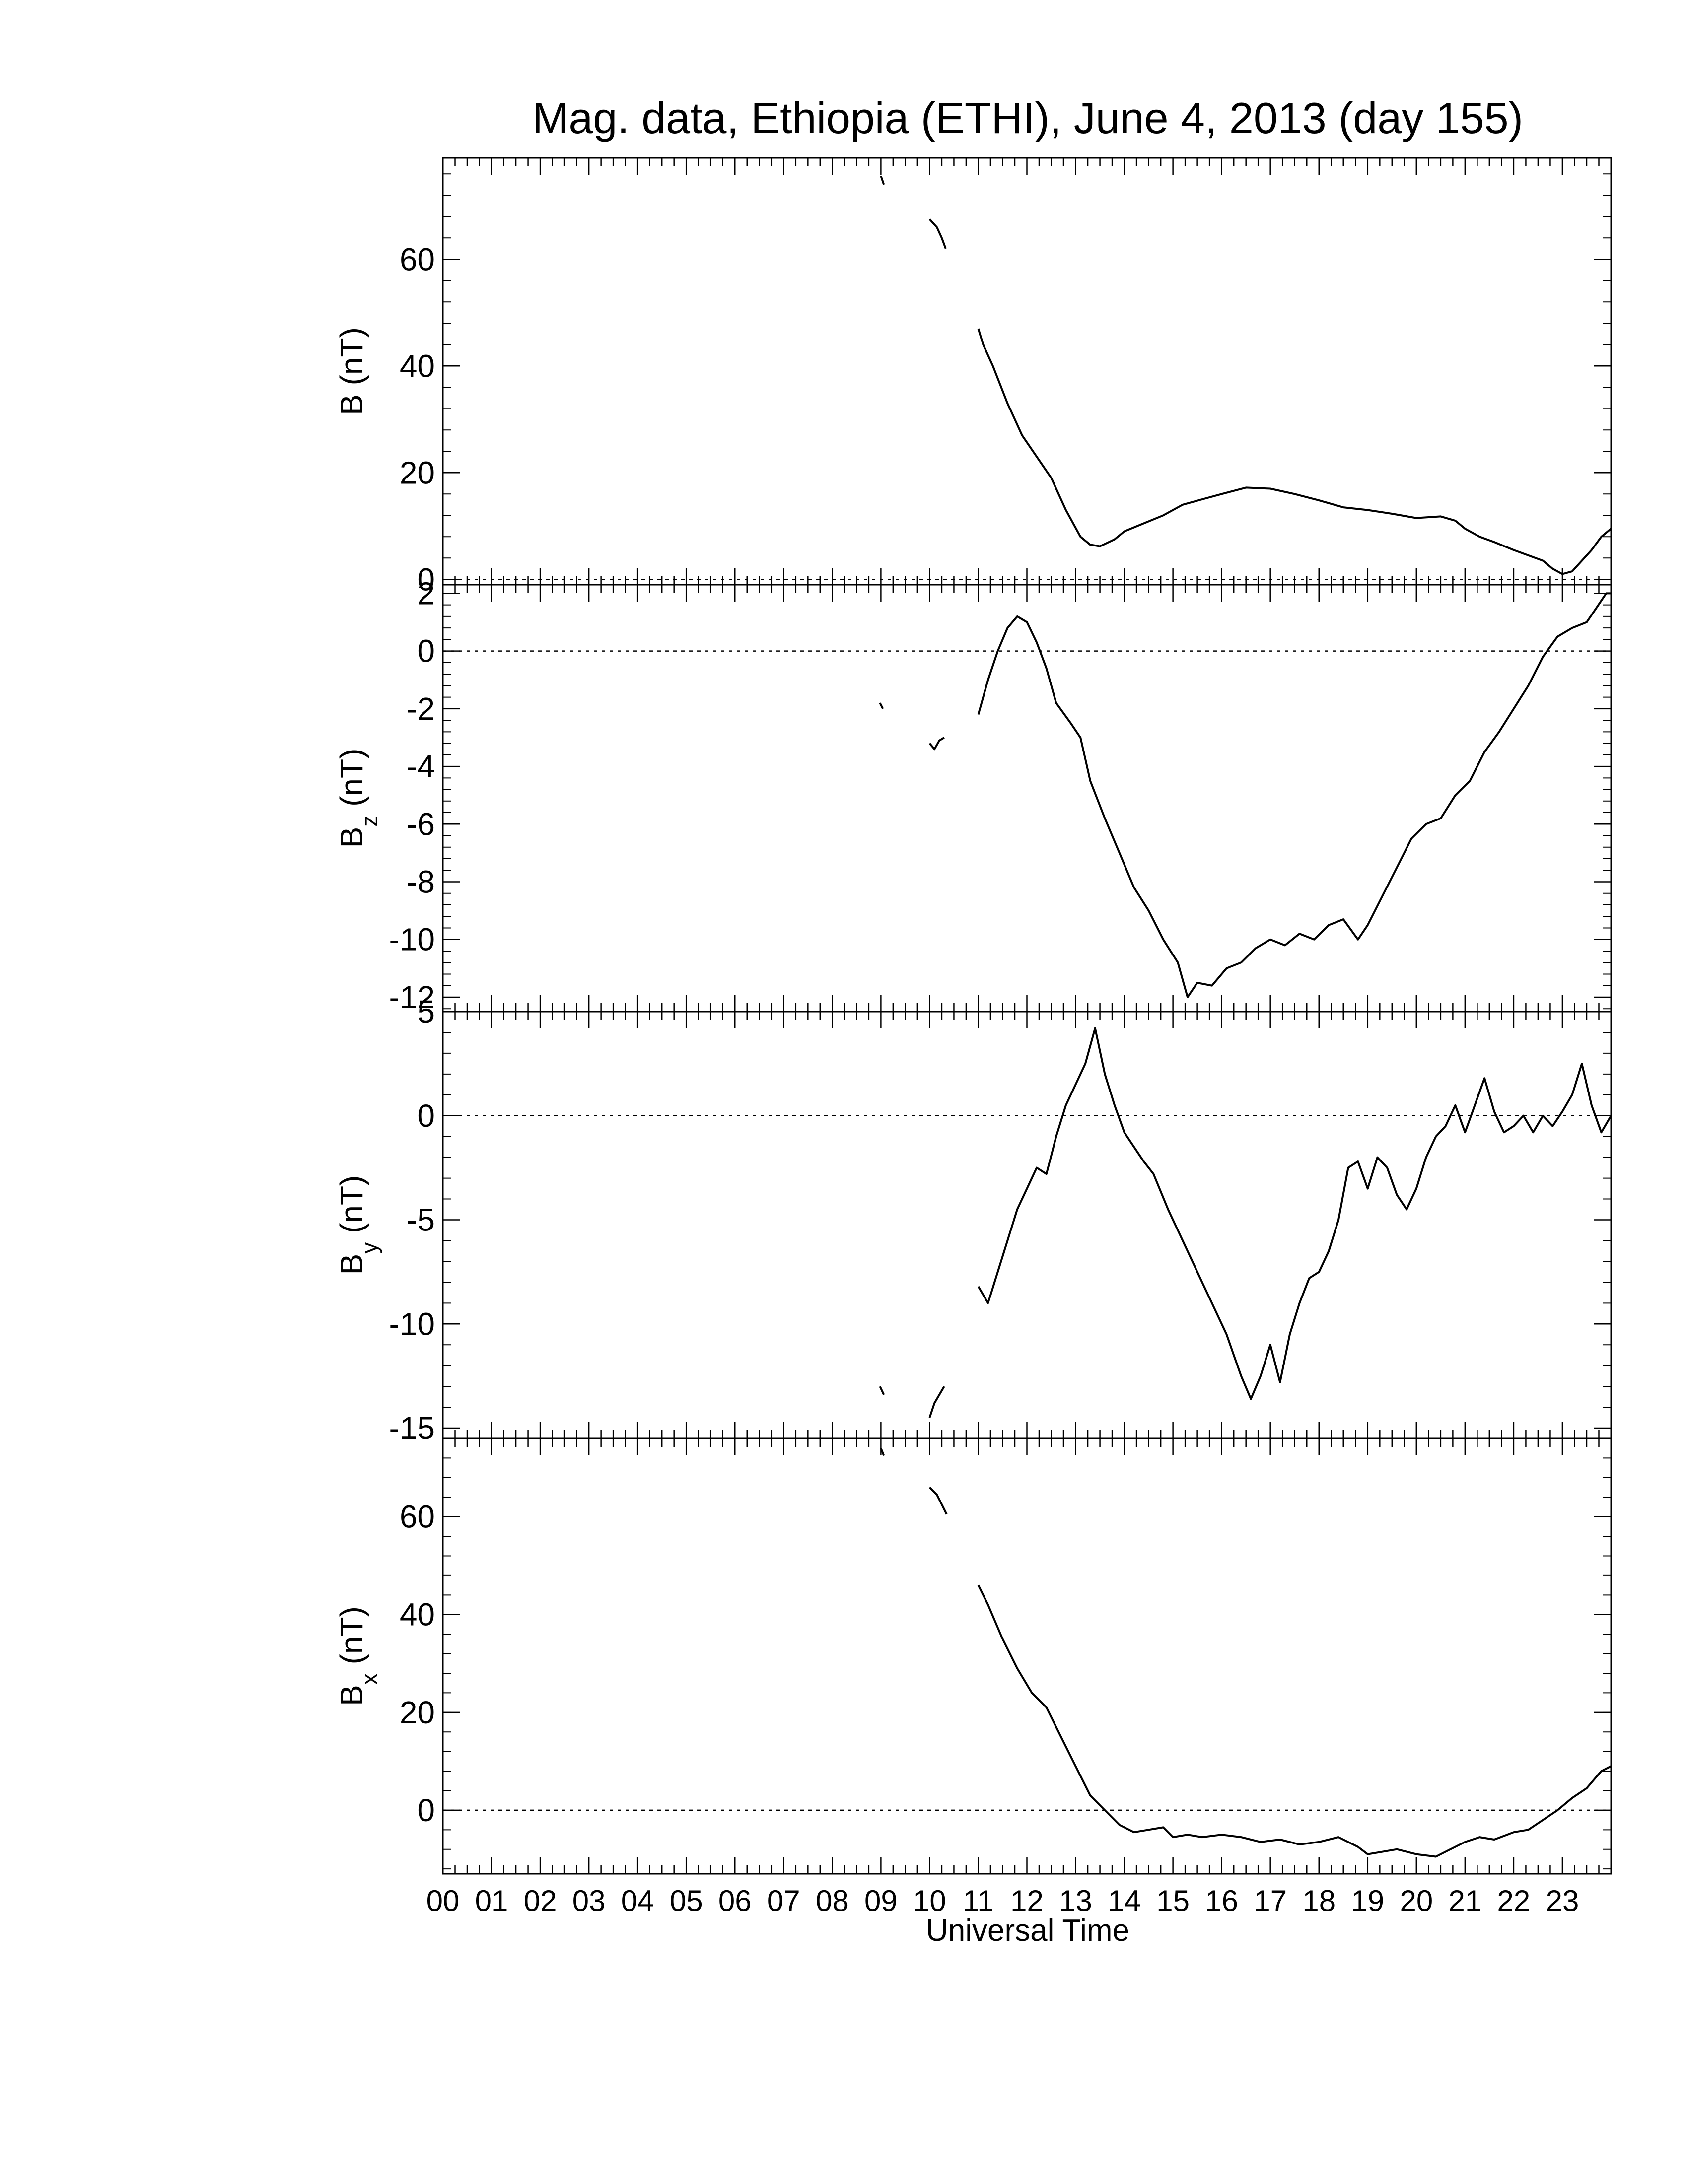 The image size is (1688, 2184). What do you see at coordinates (1562, 1900) in the screenshot?
I see `x-tick-label-23: 23` at bounding box center [1562, 1900].